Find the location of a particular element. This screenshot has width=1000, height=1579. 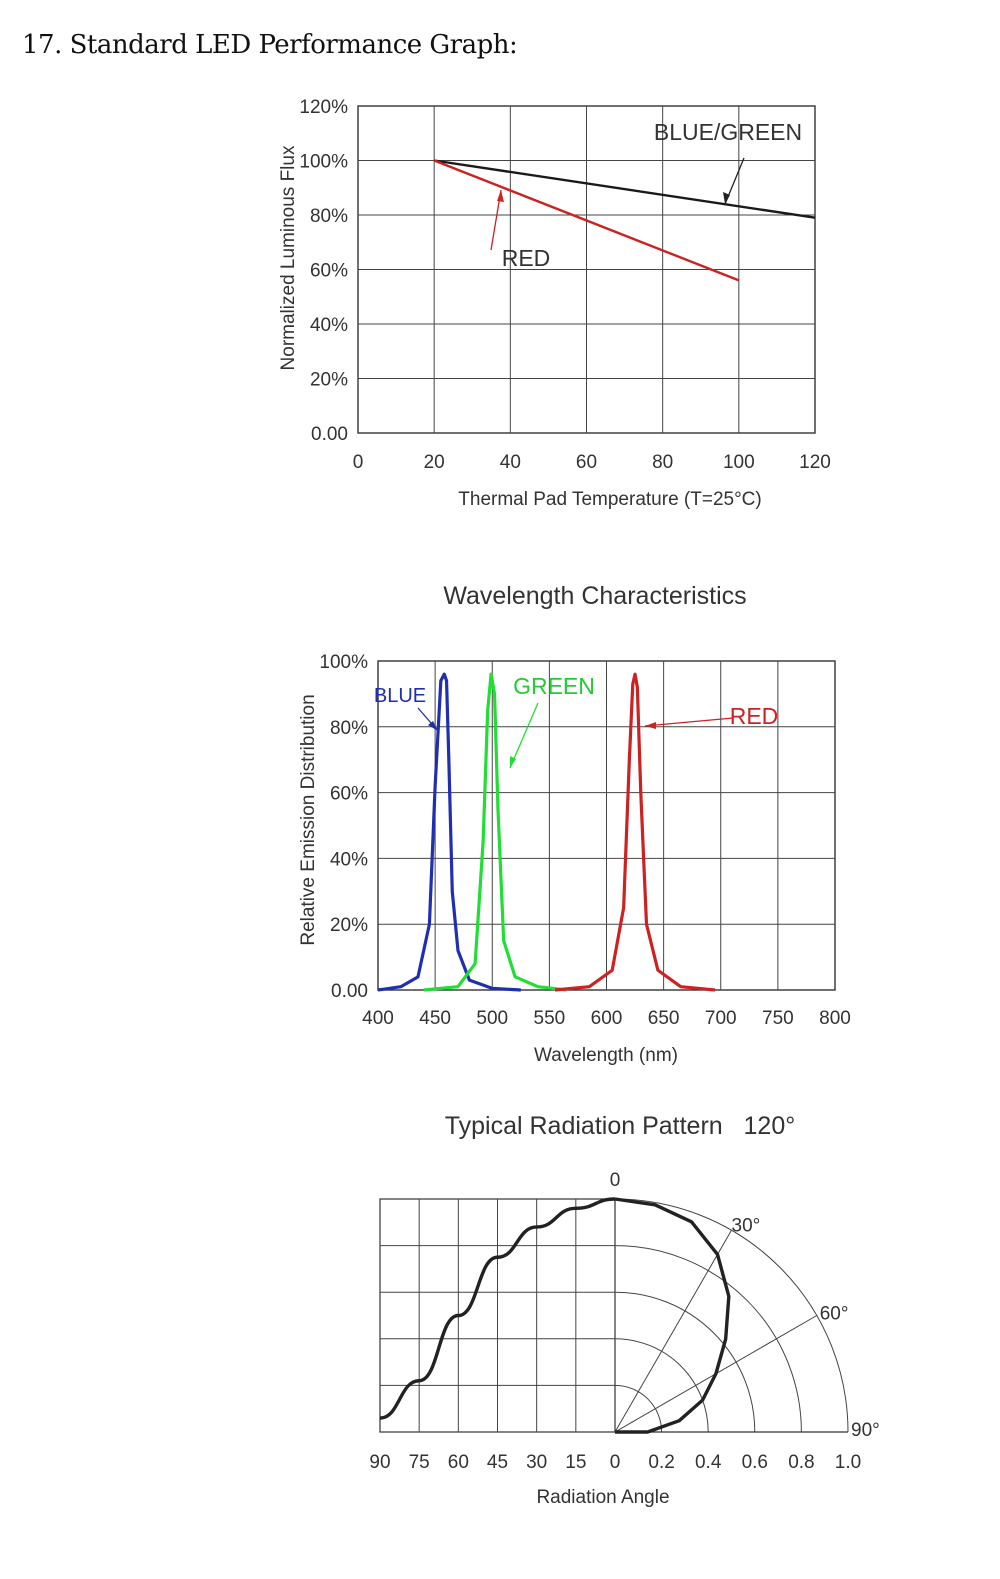

radiation-intensity-tick-label: 1.0 is located at coordinates (848, 1462).